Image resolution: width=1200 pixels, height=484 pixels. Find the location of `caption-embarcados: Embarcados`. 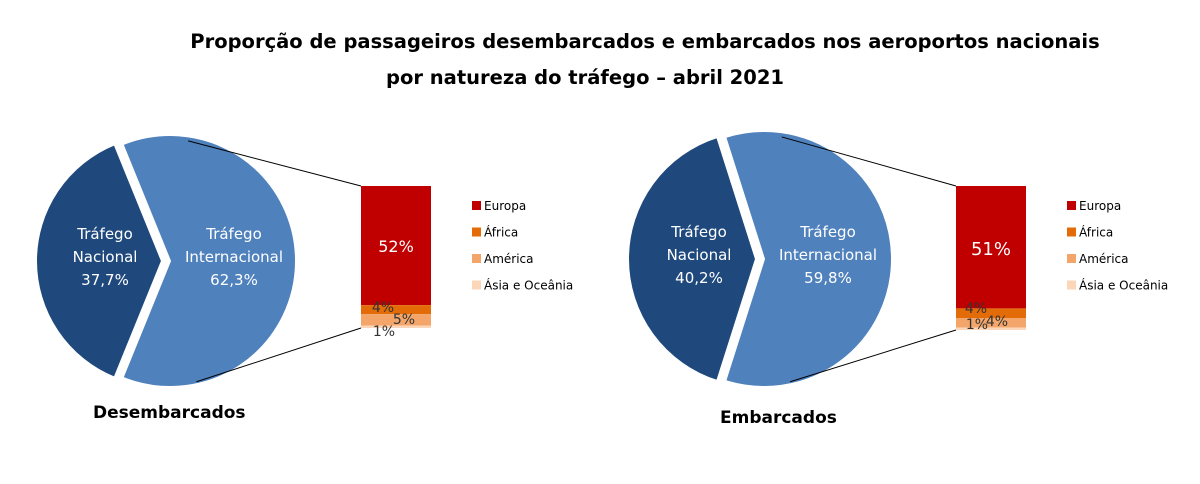

caption-embarcados: Embarcados is located at coordinates (778, 418).